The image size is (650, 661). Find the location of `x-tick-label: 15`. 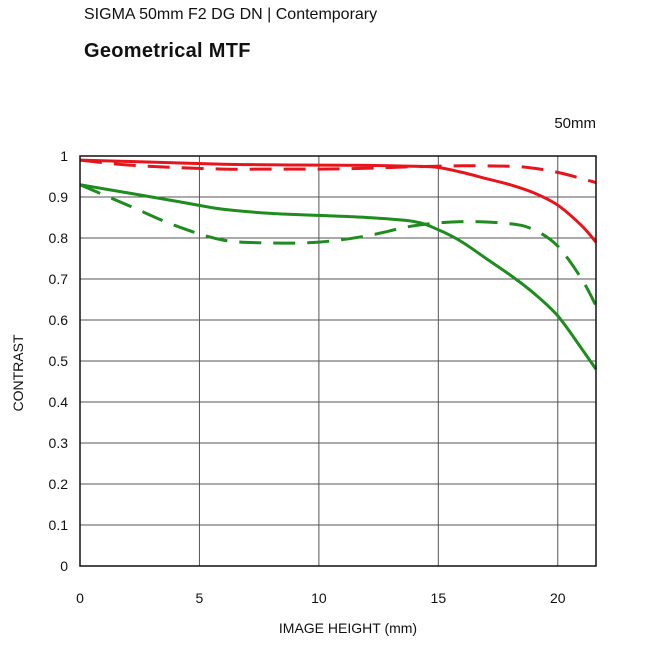

x-tick-label: 15 is located at coordinates (439, 598).